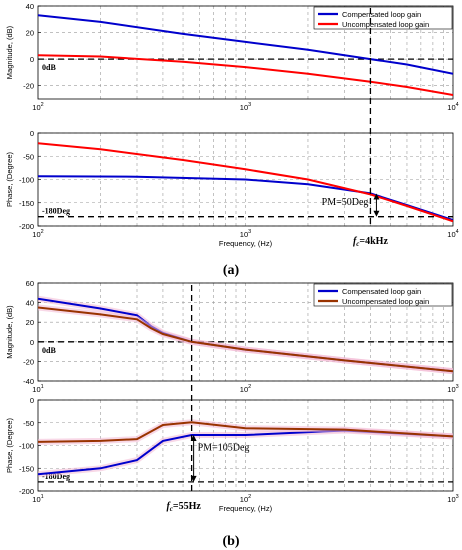  What do you see at coordinates (30, 283) in the screenshot?
I see `y-tick-label: 60` at bounding box center [30, 283].